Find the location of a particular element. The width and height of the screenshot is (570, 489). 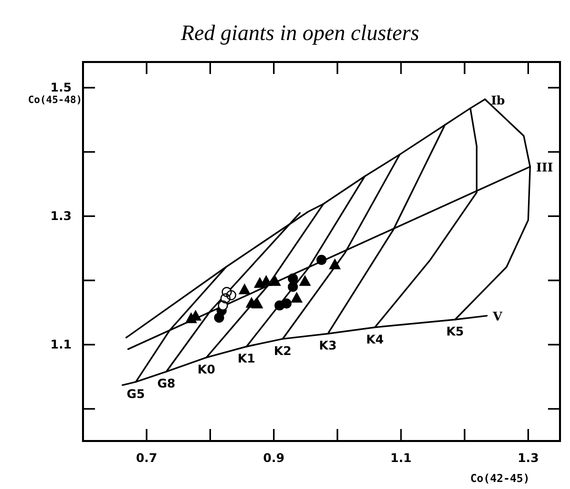

y-tick-label: 1.5 is located at coordinates (61, 87).